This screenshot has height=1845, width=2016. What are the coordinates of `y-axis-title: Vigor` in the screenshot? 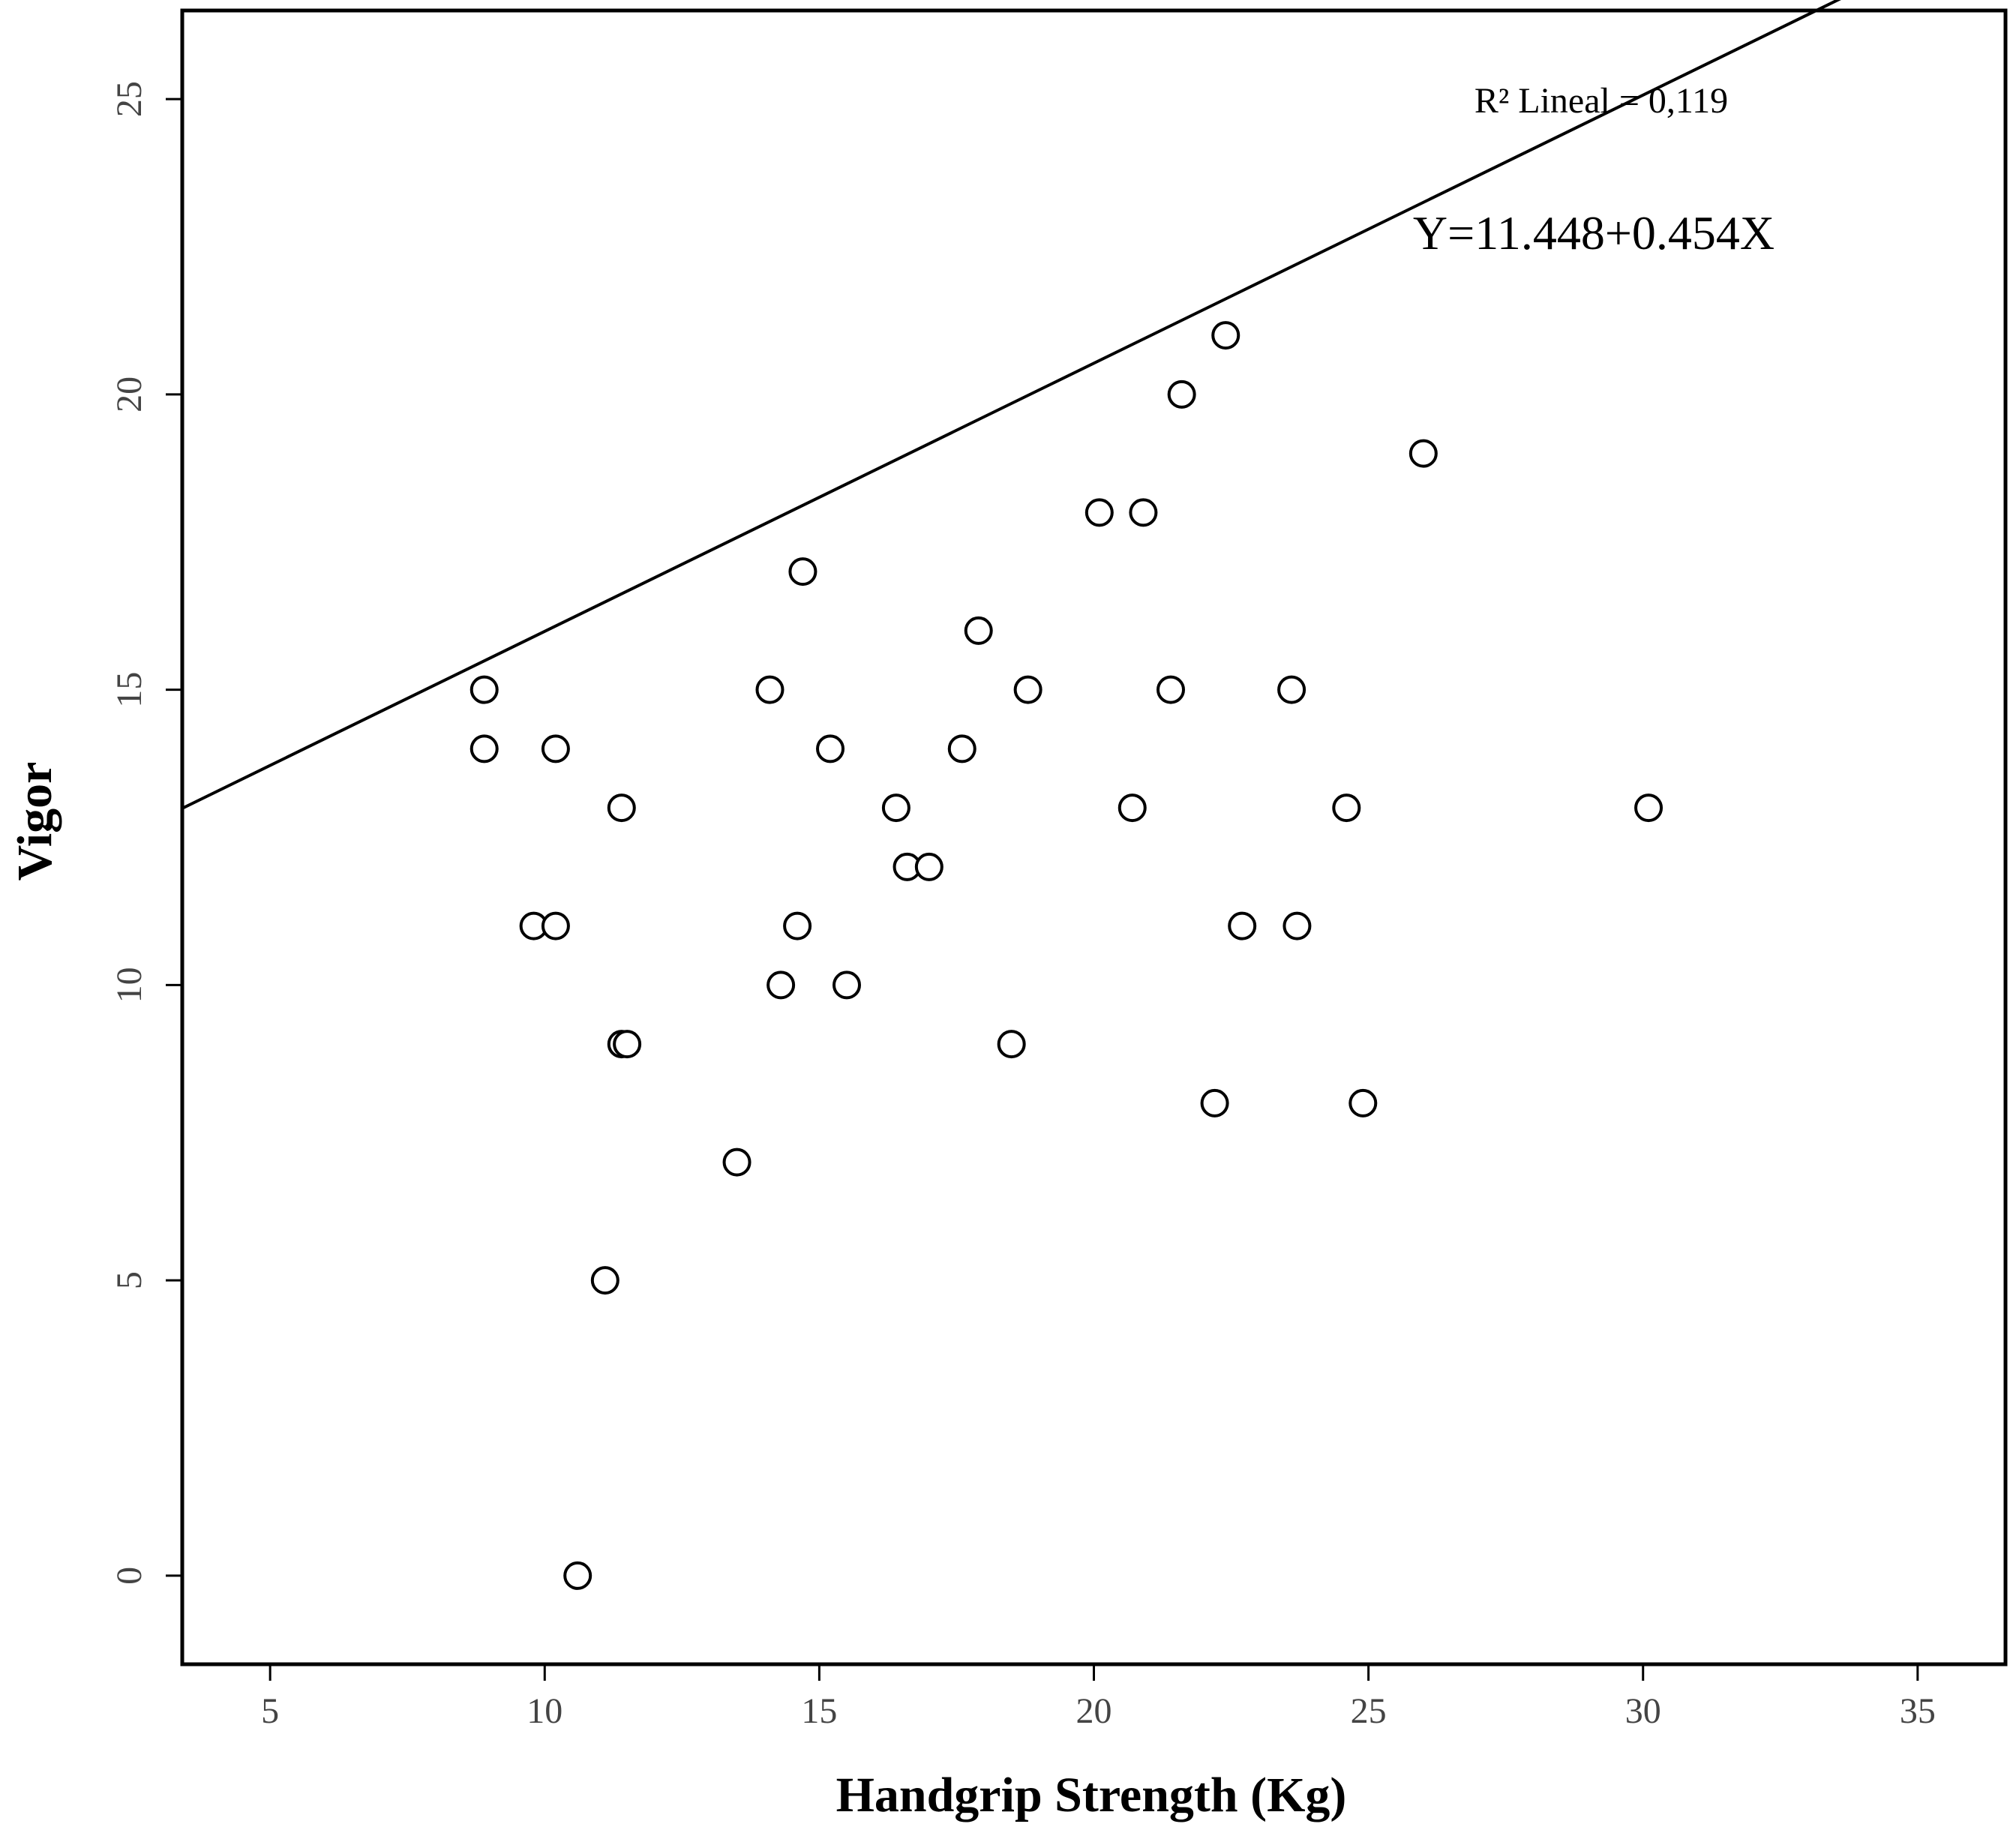 It's located at (35, 821).